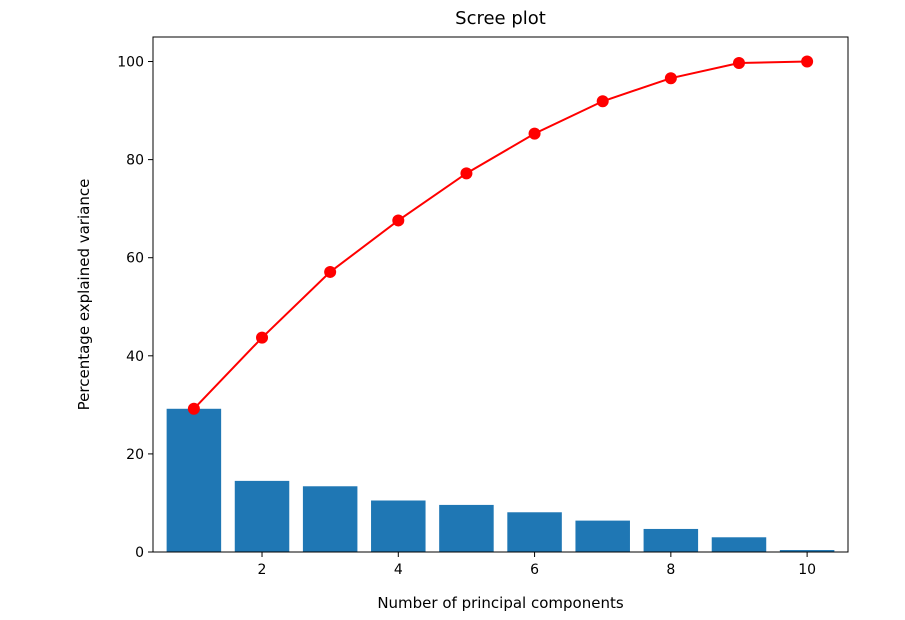 This screenshot has width=905, height=620. I want to click on chart-title: Scree plot, so click(500, 18).